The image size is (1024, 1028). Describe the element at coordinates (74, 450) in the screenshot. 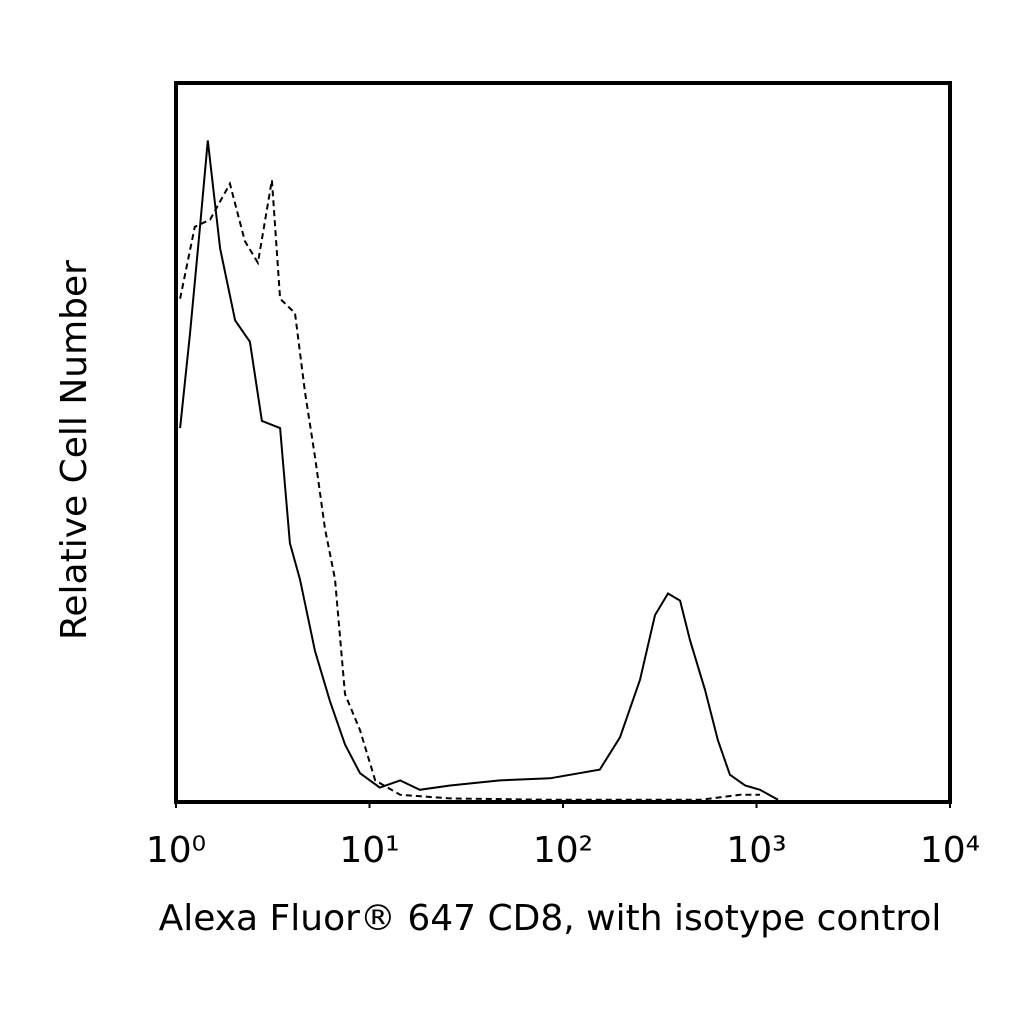

I see `y-axis-label: Relative Cell Number` at that location.